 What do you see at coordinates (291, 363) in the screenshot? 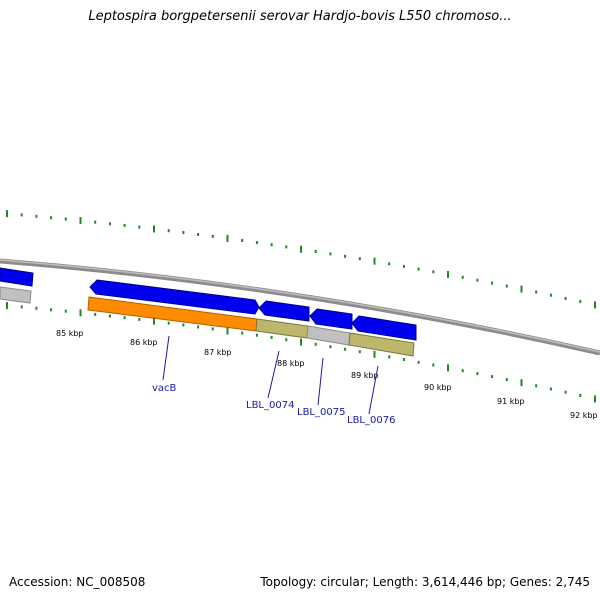
I see `scale-label-88: 88 kbp` at bounding box center [291, 363].